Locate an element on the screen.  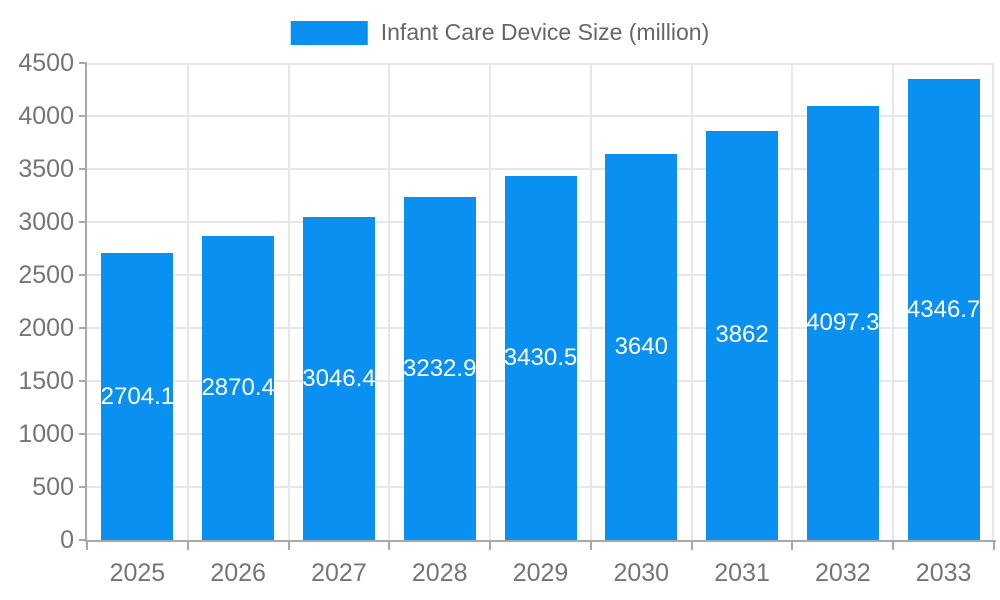
bar-value-label: 3046.4 is located at coordinates (339, 378).